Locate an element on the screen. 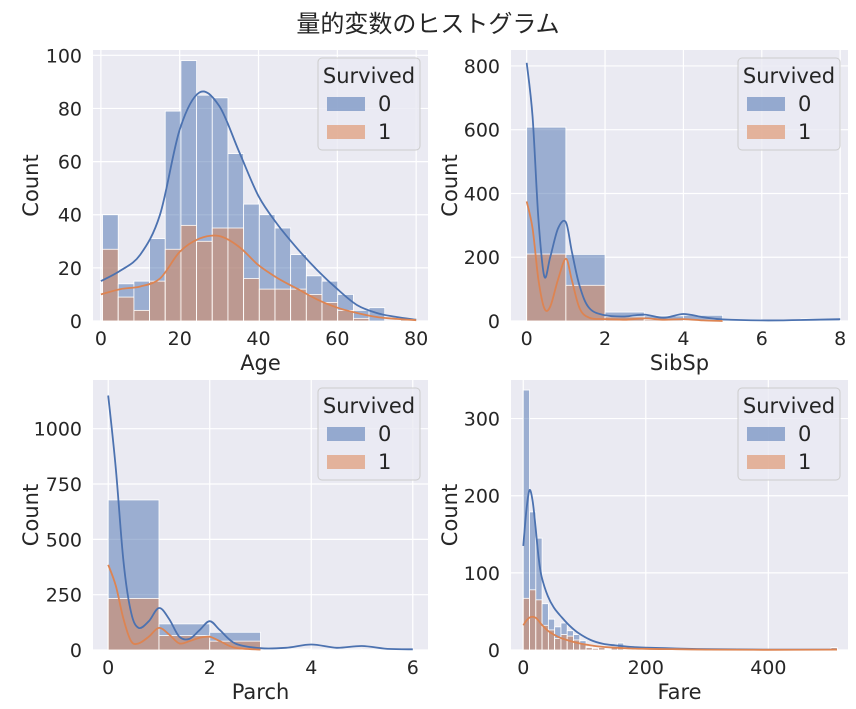 The width and height of the screenshot is (856, 709). y-tick-label: 60 is located at coordinates (70, 163).